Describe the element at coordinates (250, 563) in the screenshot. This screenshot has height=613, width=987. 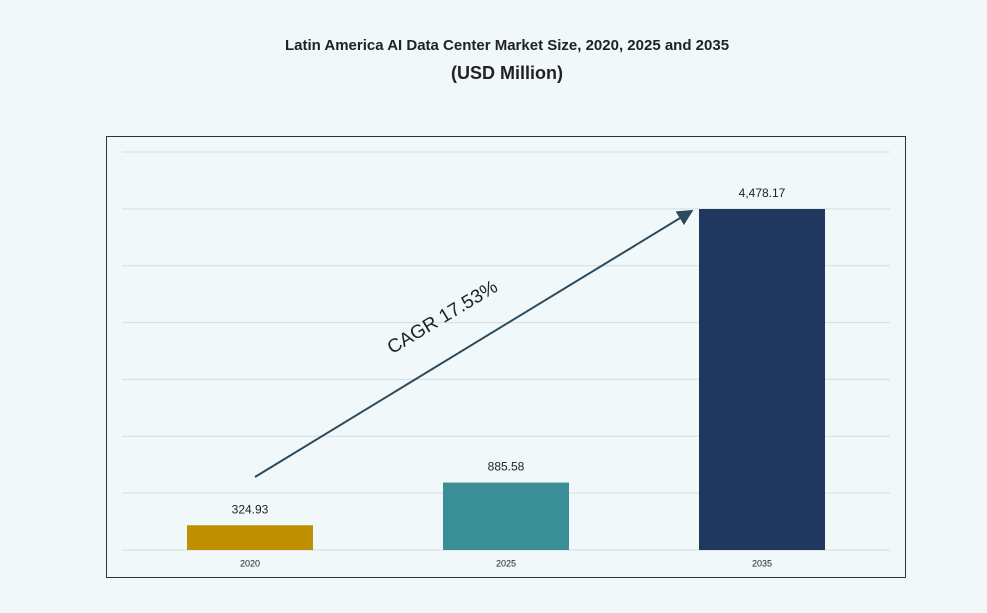
I see `x-tick-label: 2020` at that location.